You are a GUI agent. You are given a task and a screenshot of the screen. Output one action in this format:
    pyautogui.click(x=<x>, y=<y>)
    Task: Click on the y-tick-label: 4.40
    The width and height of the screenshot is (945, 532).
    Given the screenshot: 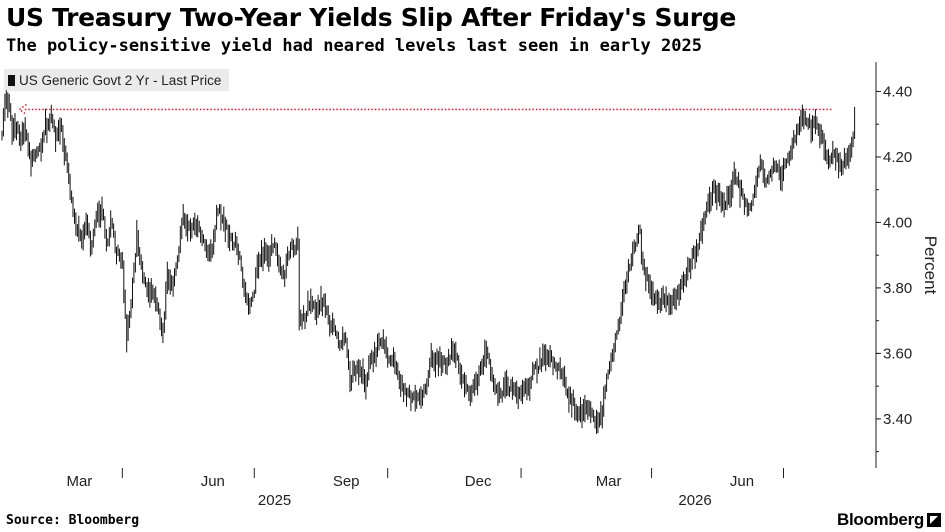 What is the action you would take?
    pyautogui.click(x=897, y=91)
    